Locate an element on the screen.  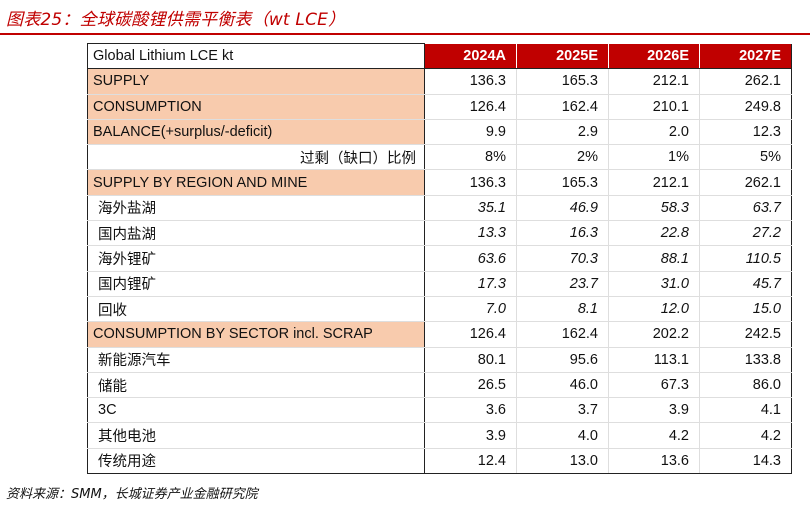
year-header: 2026E is located at coordinates (654, 56).